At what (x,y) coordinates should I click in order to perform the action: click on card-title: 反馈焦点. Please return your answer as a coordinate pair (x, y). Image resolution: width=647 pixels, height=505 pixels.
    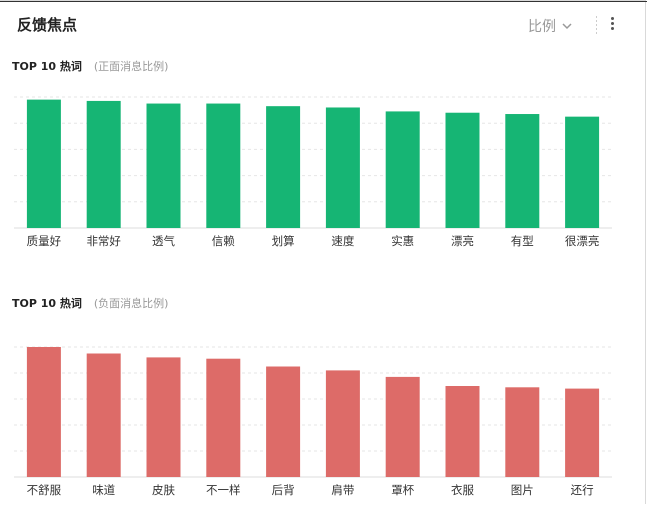
    Looking at the image, I should click on (47, 25).